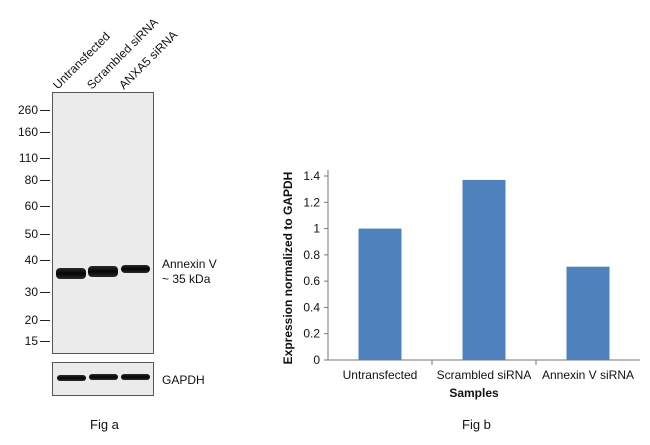  Describe the element at coordinates (103, 271) in the screenshot. I see `band-annexin-scrambled` at that location.